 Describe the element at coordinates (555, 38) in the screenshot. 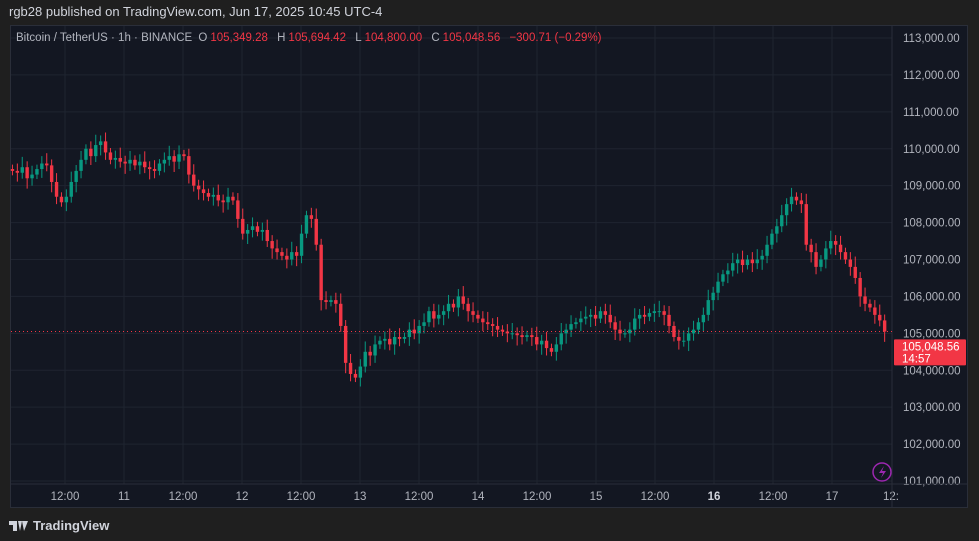

I see `change-value: −300.71 (−0.29%)` at that location.